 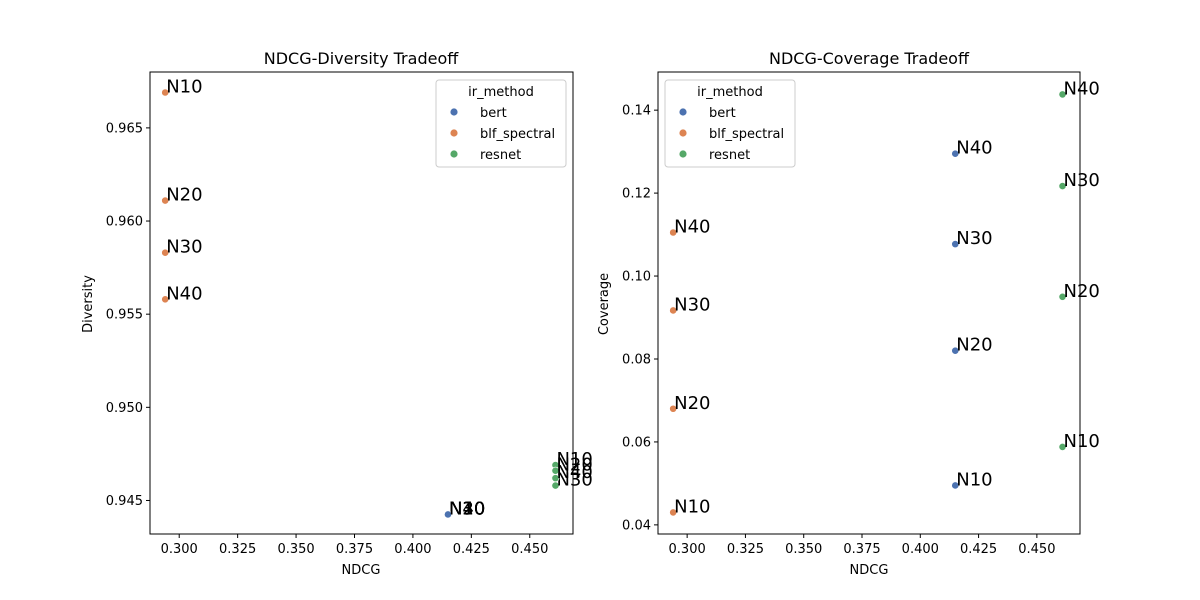 I want to click on y-tick-label: 0.08, so click(x=636, y=359).